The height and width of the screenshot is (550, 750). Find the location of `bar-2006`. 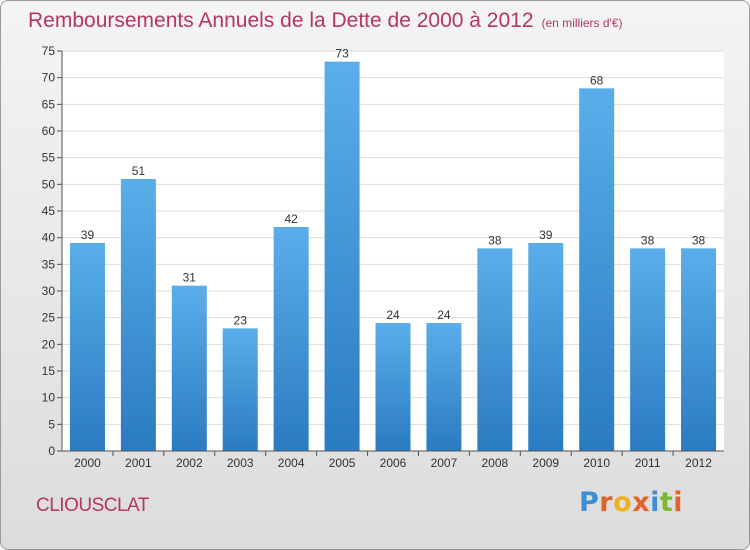

bar-2006 is located at coordinates (393, 387).